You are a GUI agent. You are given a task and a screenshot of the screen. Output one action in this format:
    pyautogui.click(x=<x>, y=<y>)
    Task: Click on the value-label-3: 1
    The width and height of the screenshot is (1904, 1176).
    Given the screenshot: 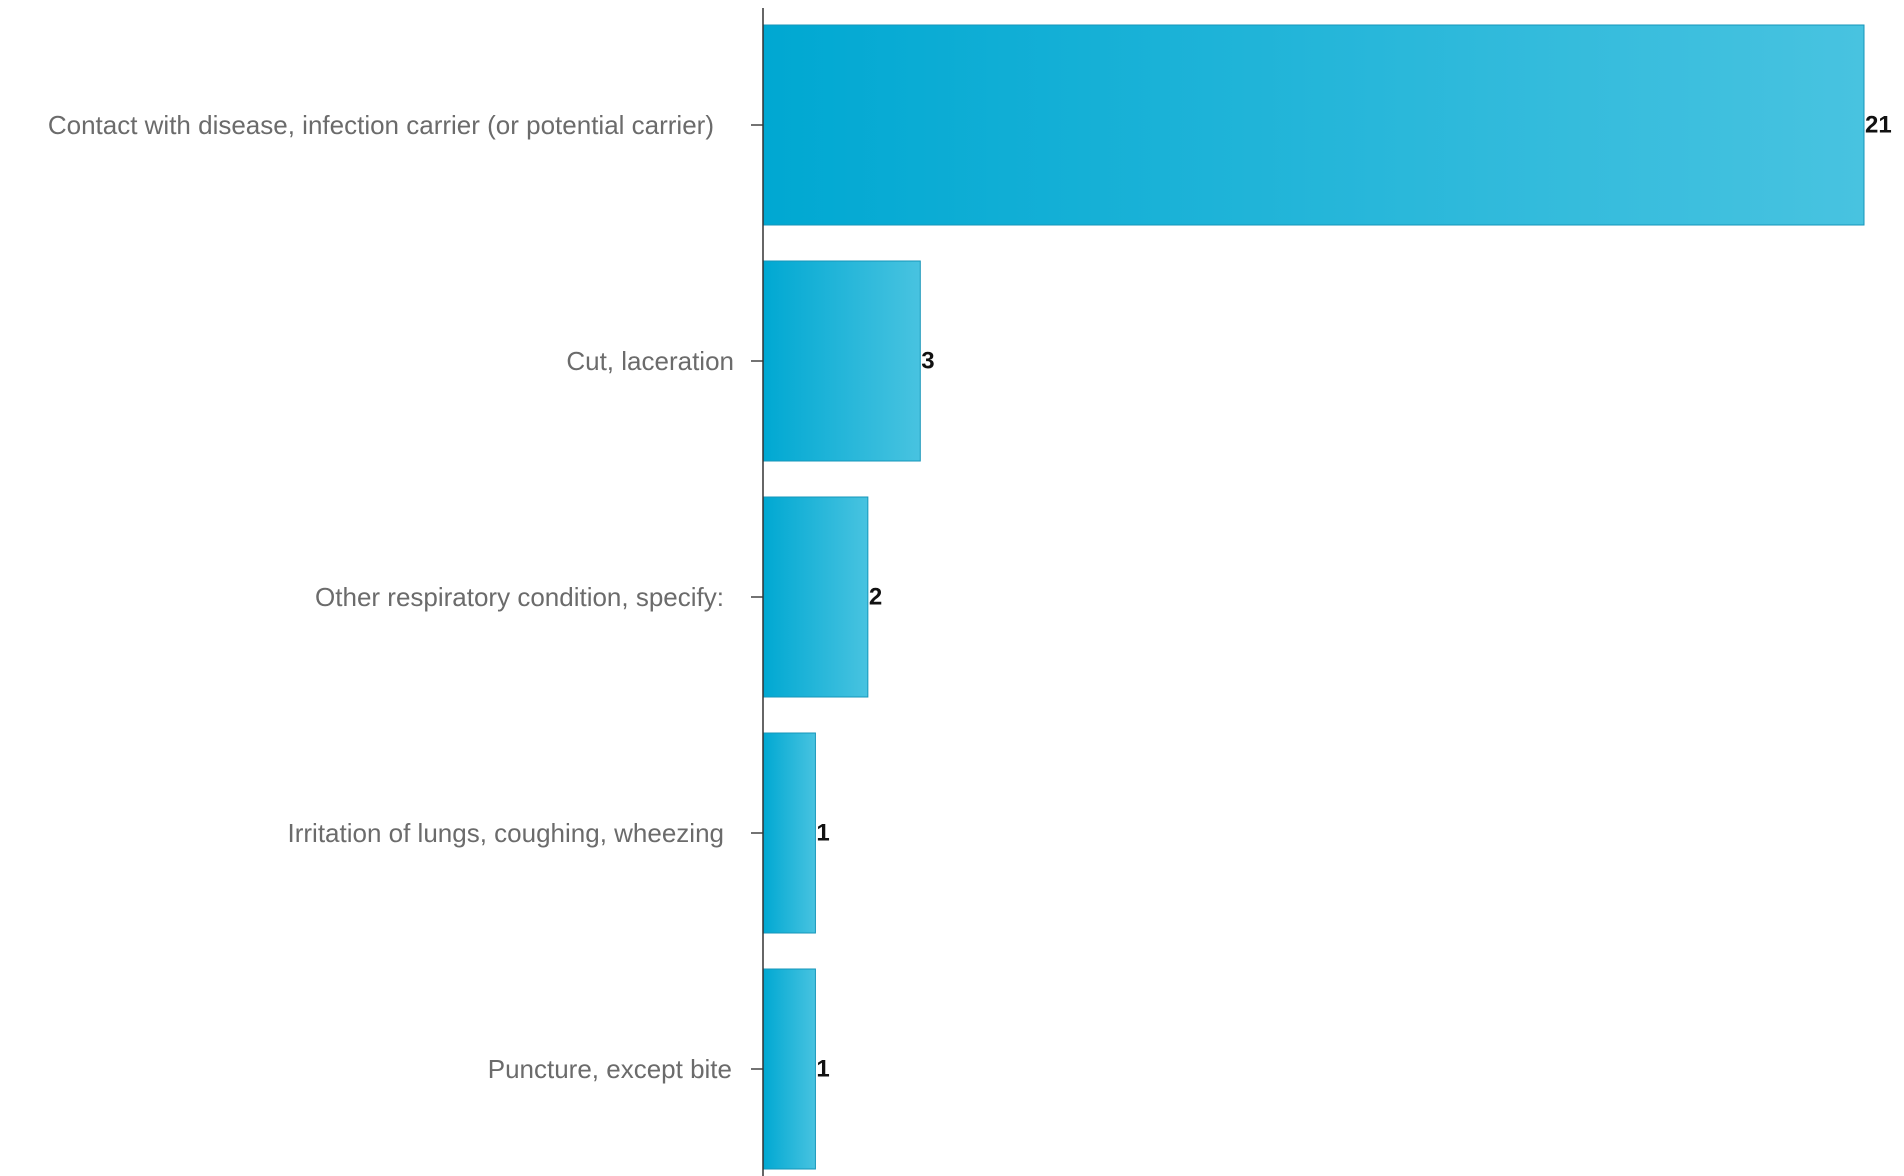 What is the action you would take?
    pyautogui.click(x=822, y=833)
    